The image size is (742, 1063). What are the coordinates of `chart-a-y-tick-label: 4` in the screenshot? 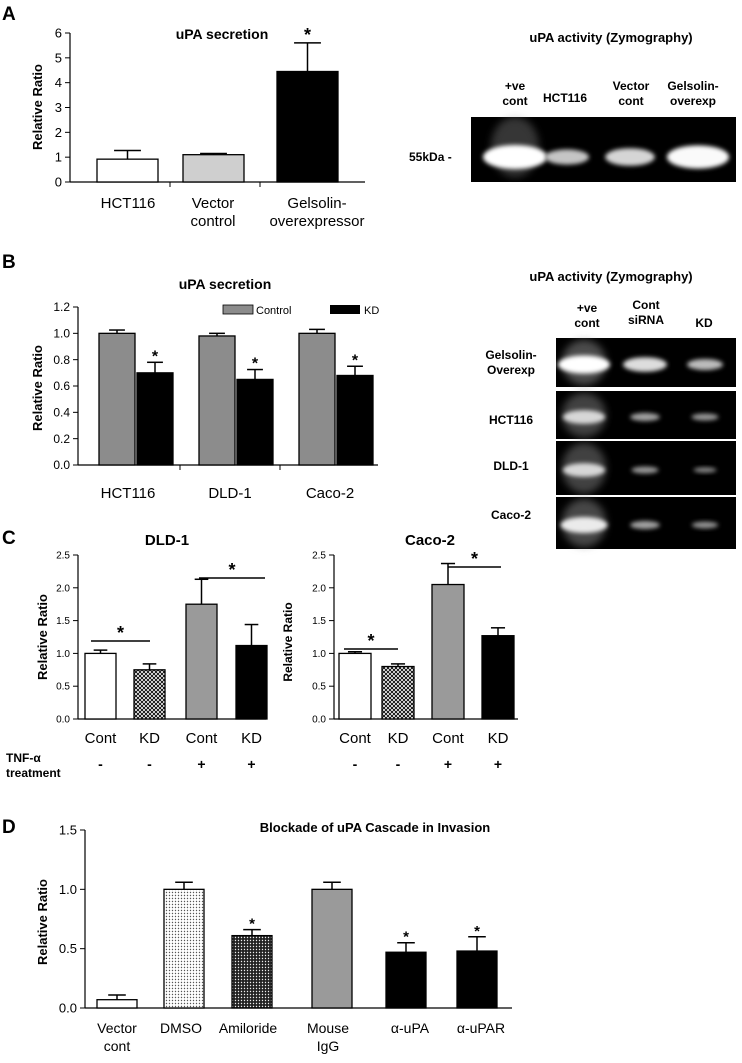 It's located at (58, 82).